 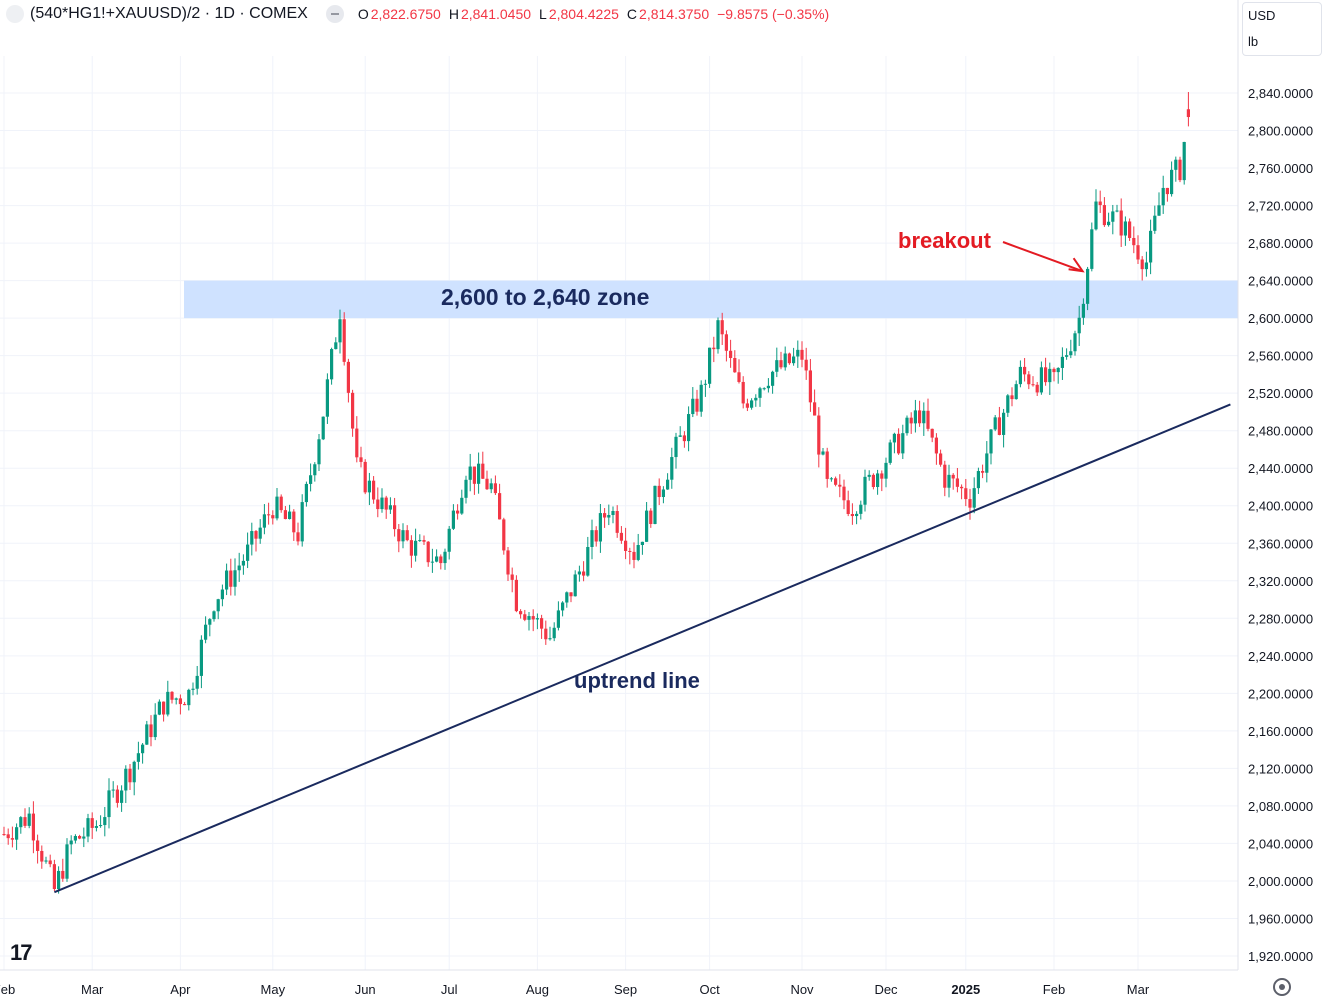 I want to click on y-tick-label: 2,400.0000, so click(x=1280, y=506).